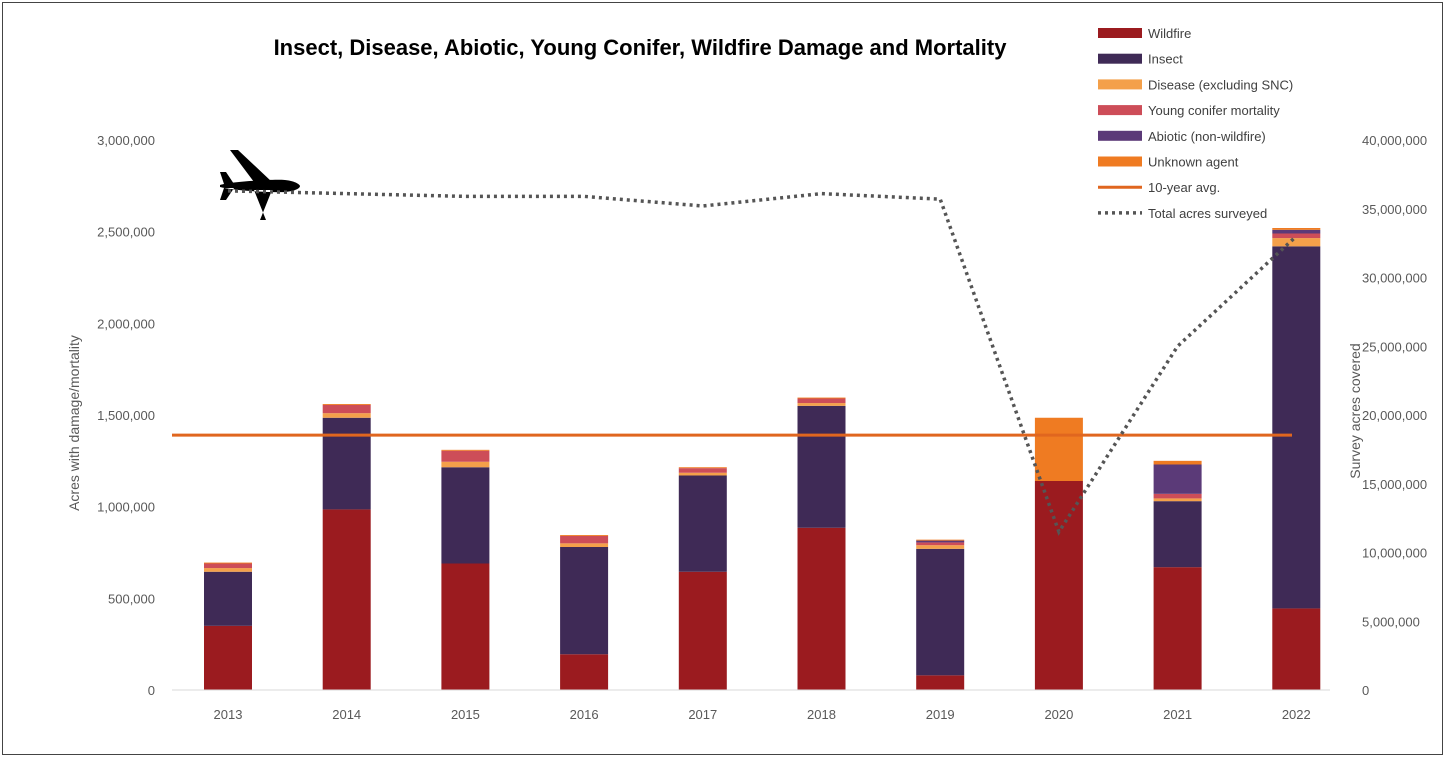 The image size is (1447, 757). What do you see at coordinates (1184, 187) in the screenshot?
I see `legend-label: 10-year avg.` at bounding box center [1184, 187].